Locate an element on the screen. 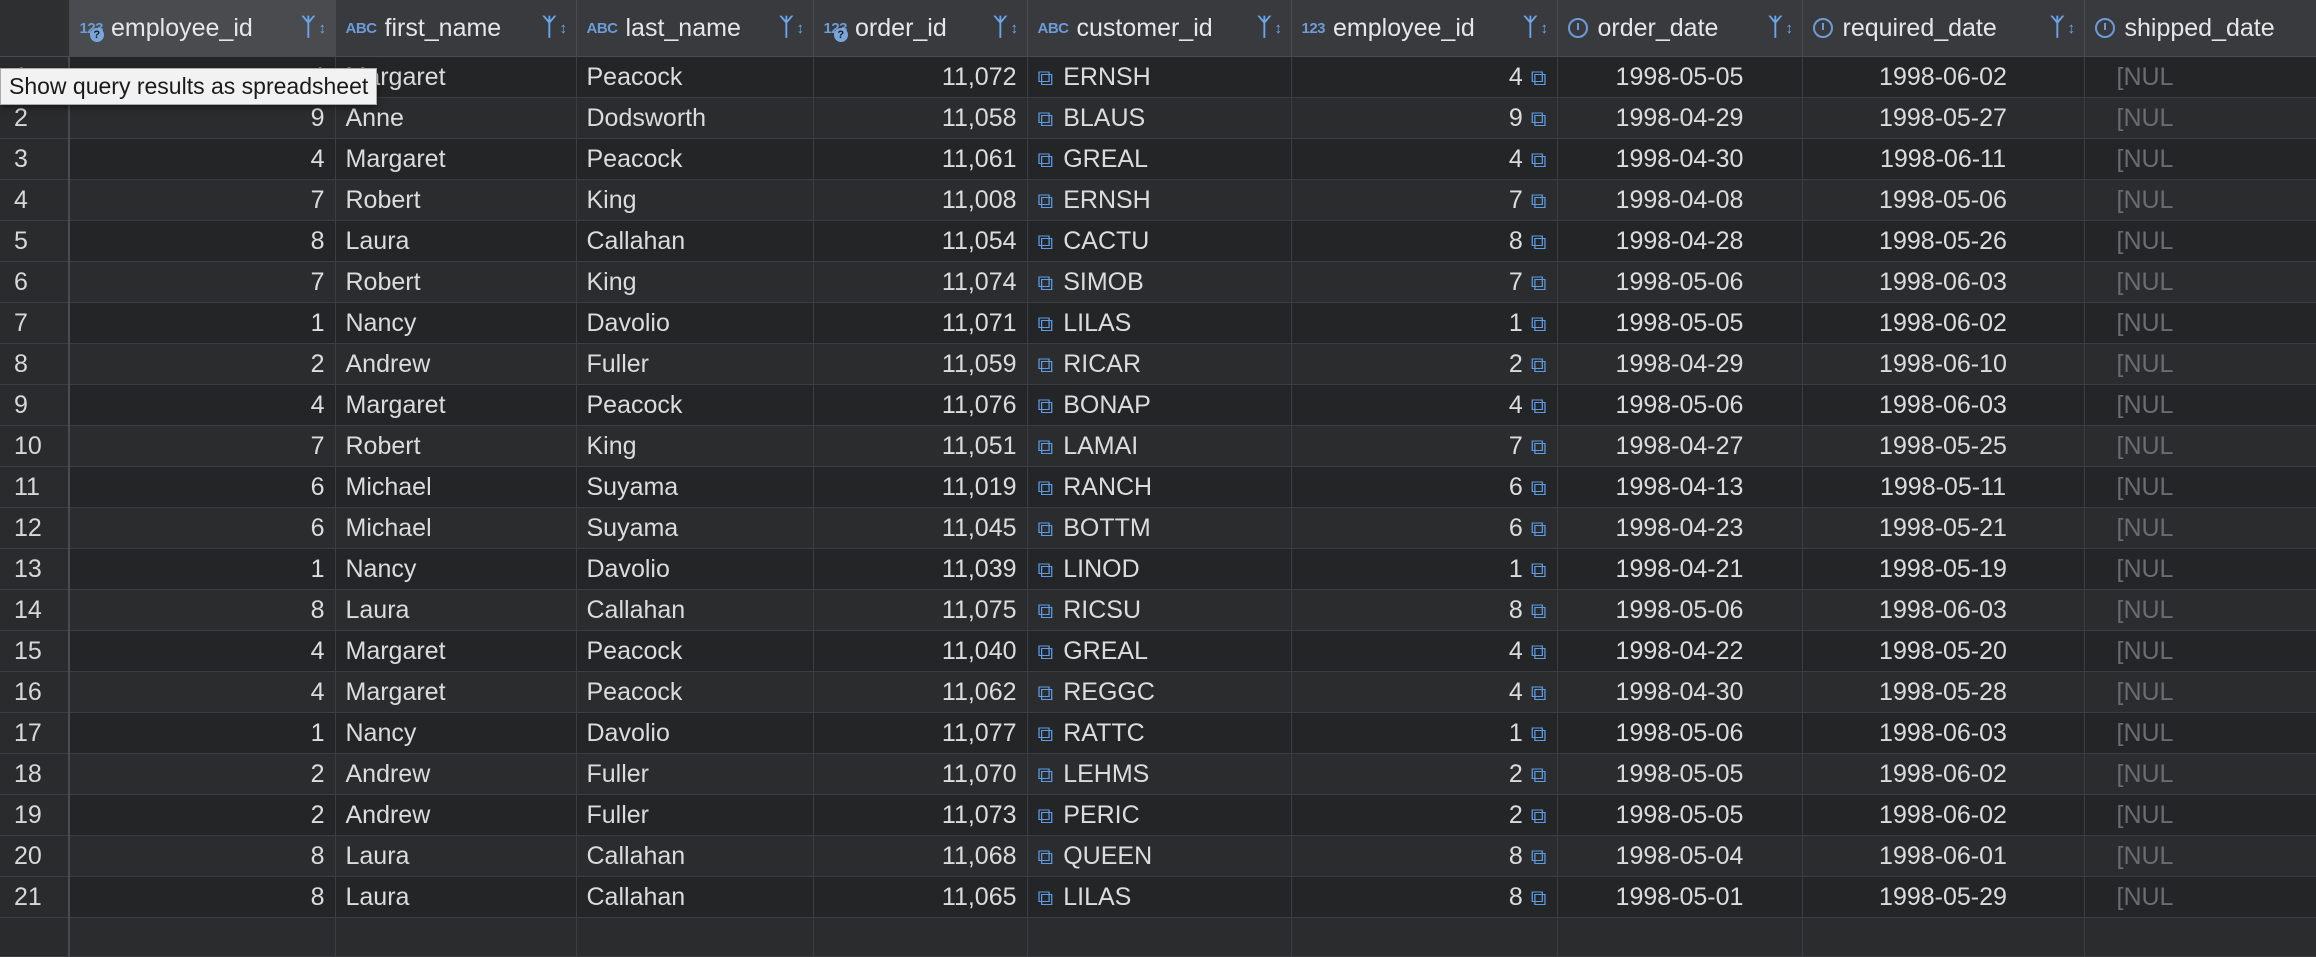 The width and height of the screenshot is (2316, 957). table-cell: 7 is located at coordinates (202, 446).